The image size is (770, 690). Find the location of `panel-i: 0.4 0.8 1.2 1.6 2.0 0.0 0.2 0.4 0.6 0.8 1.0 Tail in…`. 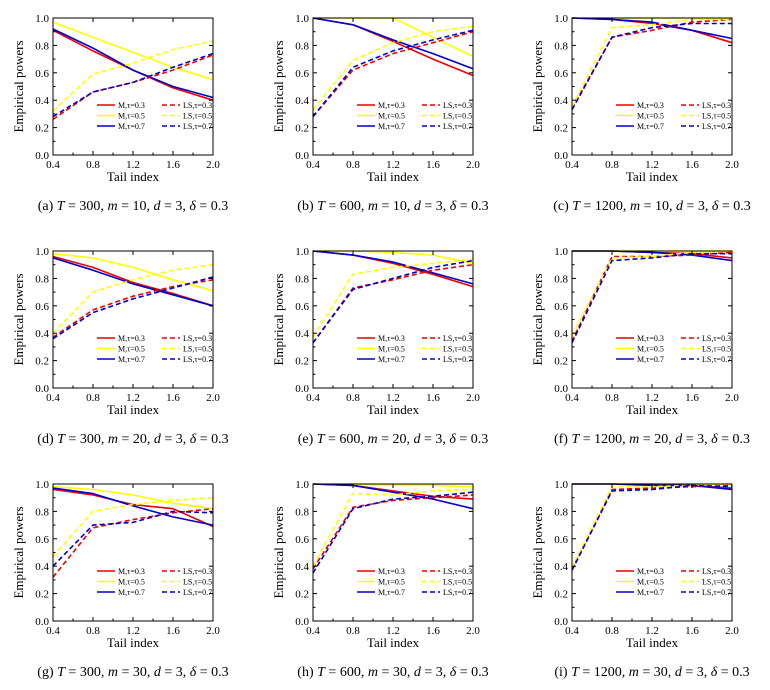

panel-i: 0.4 0.8 1.2 1.6 2.0 0.0 0.2 0.4 0.6 0.8 1.0 Tail in… is located at coordinates (640, 579).